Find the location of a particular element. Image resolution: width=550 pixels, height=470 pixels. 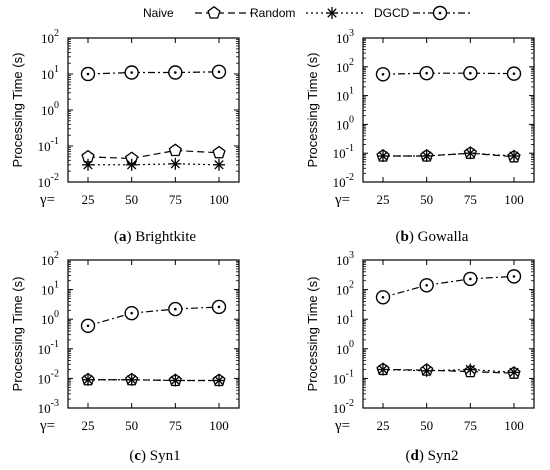

caption-letter: b is located at coordinates (405, 237).